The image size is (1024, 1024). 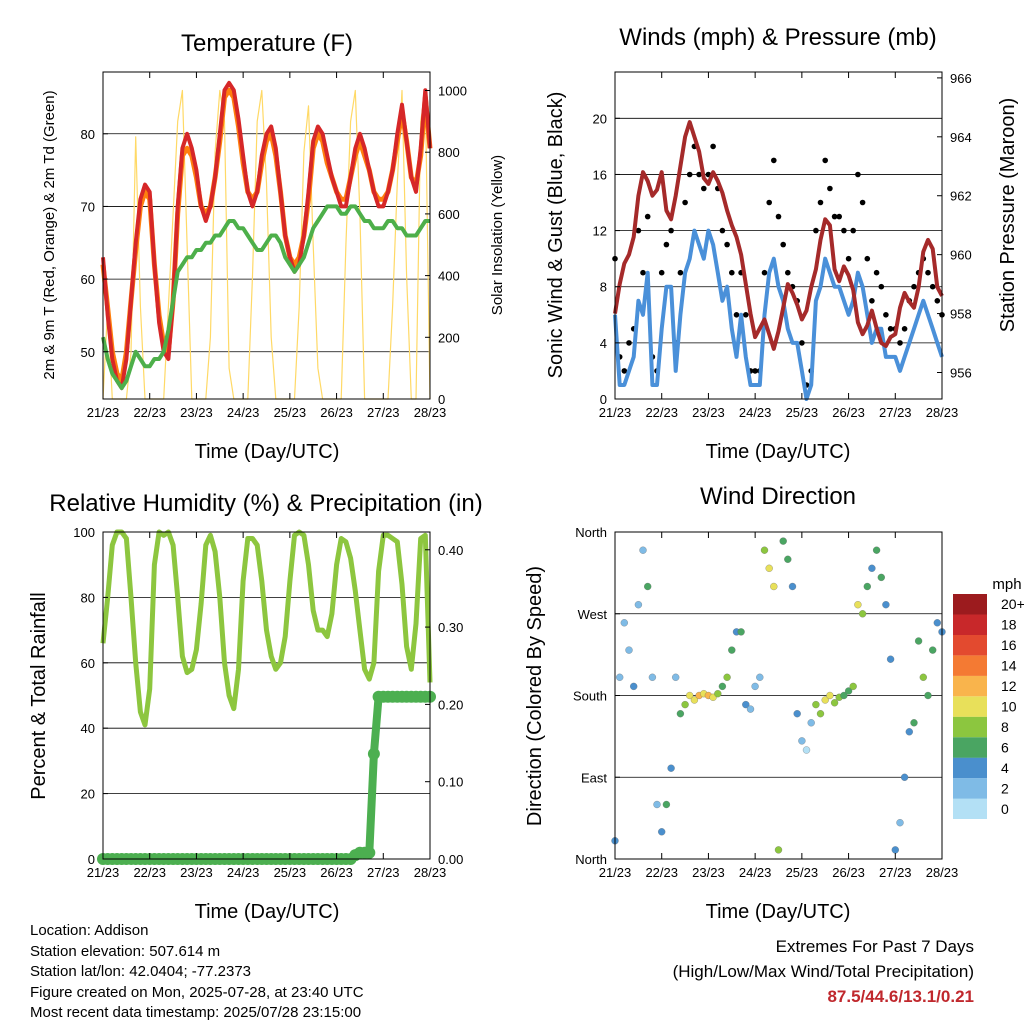 I want to click on winds-ytick-right-label: 956, so click(x=961, y=372).